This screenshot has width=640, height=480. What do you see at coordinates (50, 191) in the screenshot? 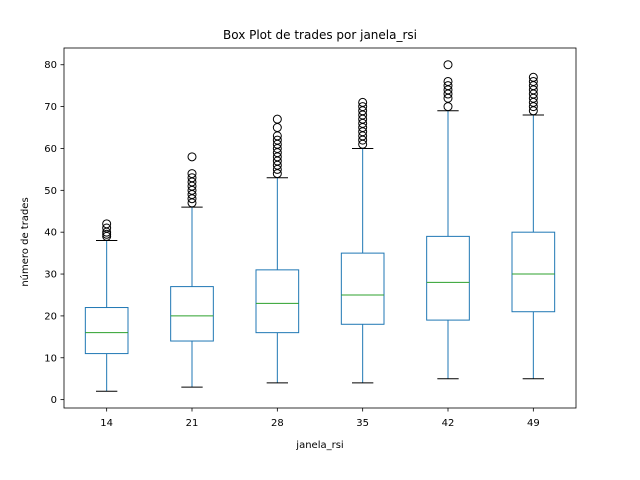
I see `y-tick-label: 50` at bounding box center [50, 191].